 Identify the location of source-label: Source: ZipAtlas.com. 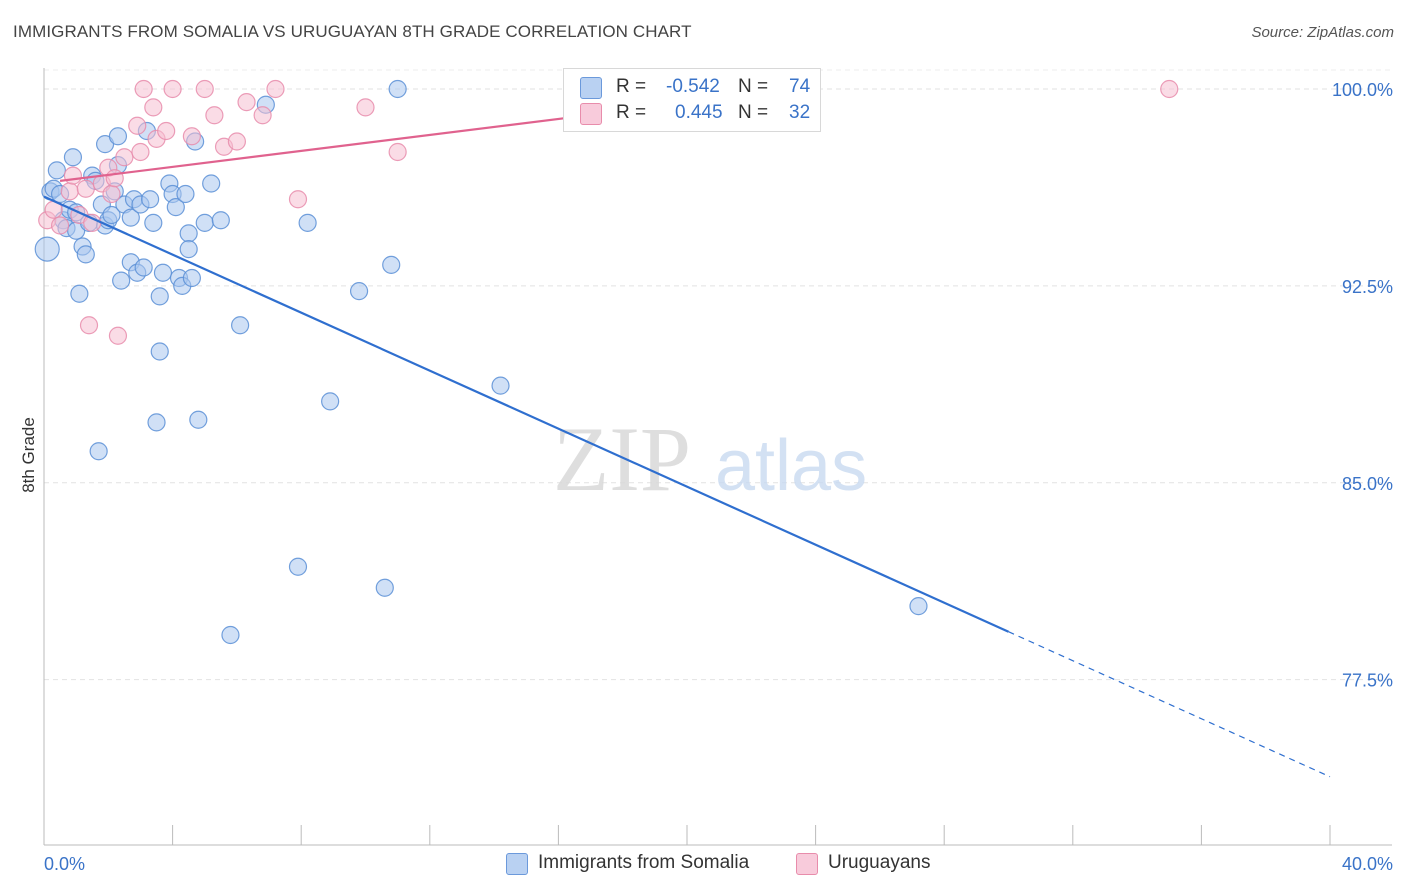
(1322, 32).